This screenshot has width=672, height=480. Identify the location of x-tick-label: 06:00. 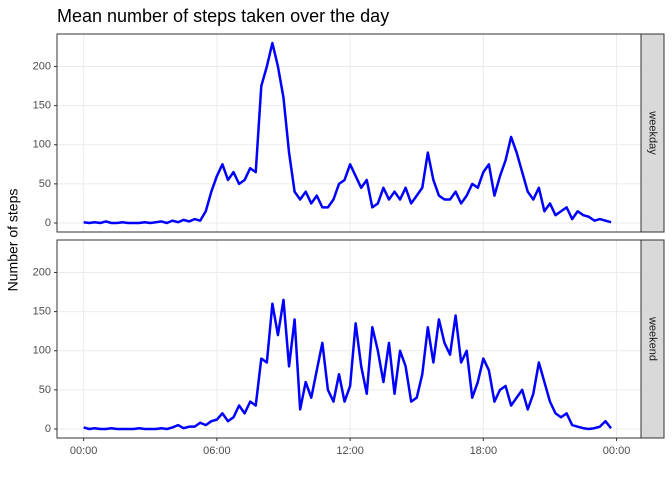
(217, 451).